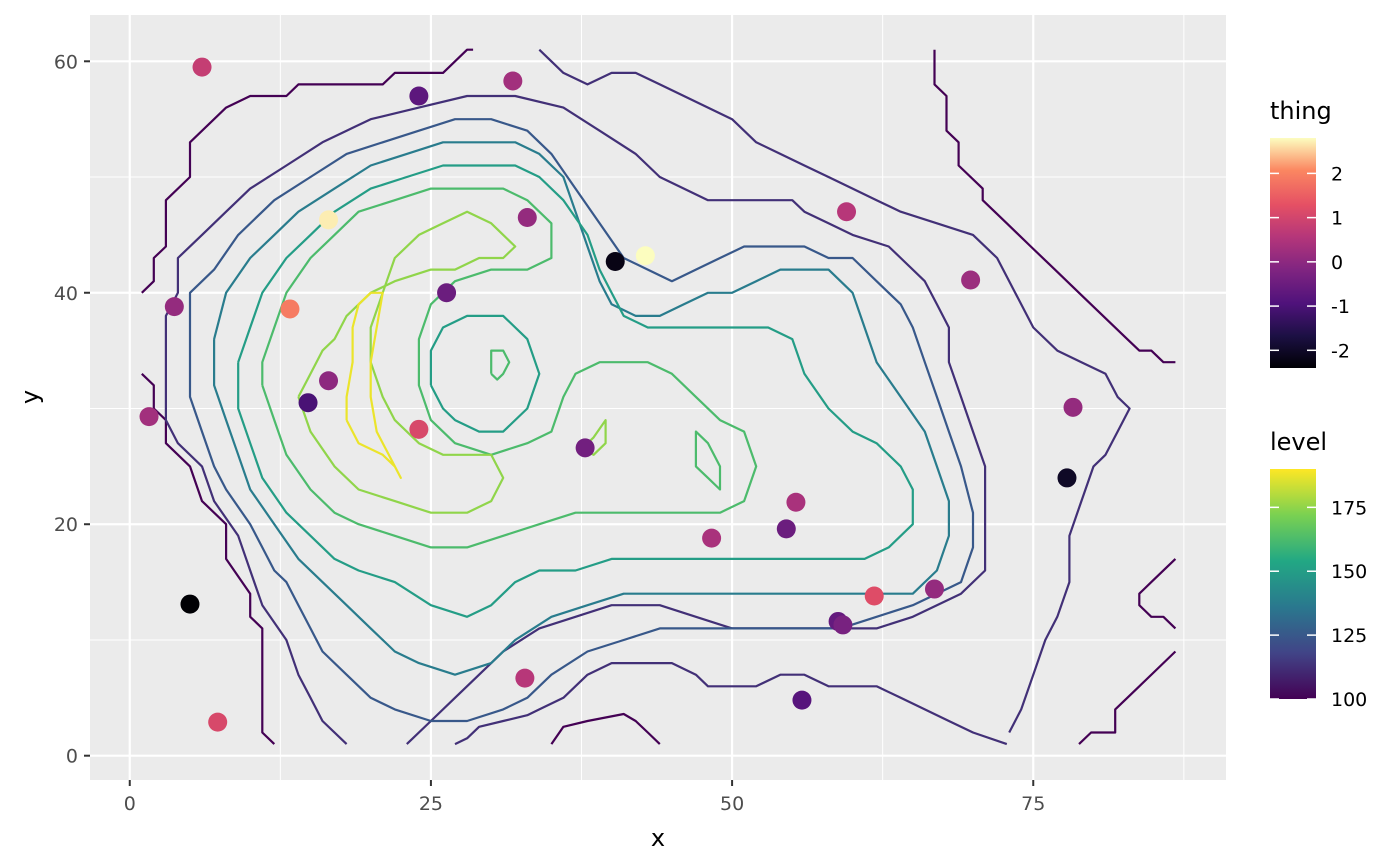 The height and width of the screenshot is (866, 1400). I want to click on legend-level-tick-label-2: 150, so click(1349, 572).